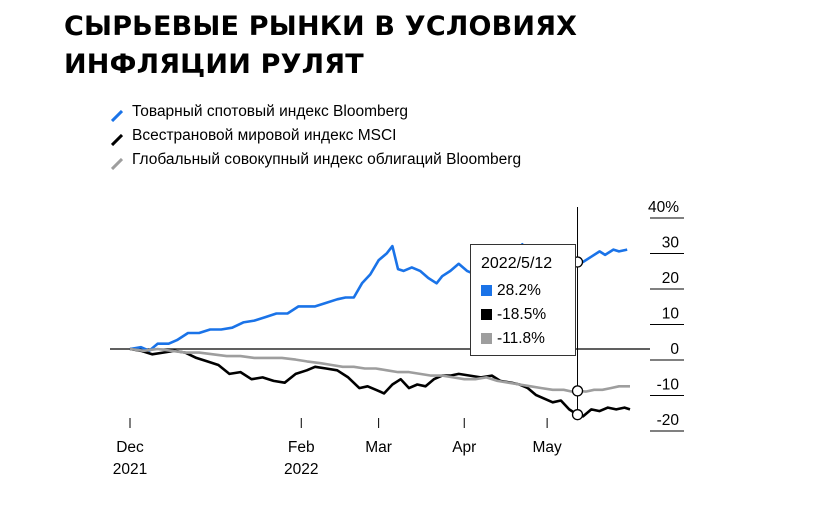 This screenshot has width=823, height=522. What do you see at coordinates (522, 314) in the screenshot?
I see `tooltip-value-msci: -18.5%` at bounding box center [522, 314].